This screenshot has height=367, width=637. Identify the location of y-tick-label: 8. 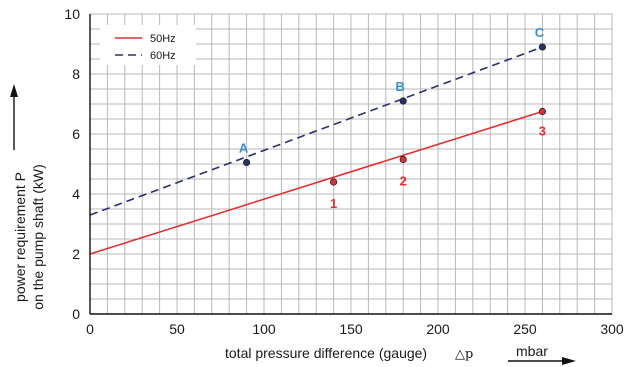
(76, 74).